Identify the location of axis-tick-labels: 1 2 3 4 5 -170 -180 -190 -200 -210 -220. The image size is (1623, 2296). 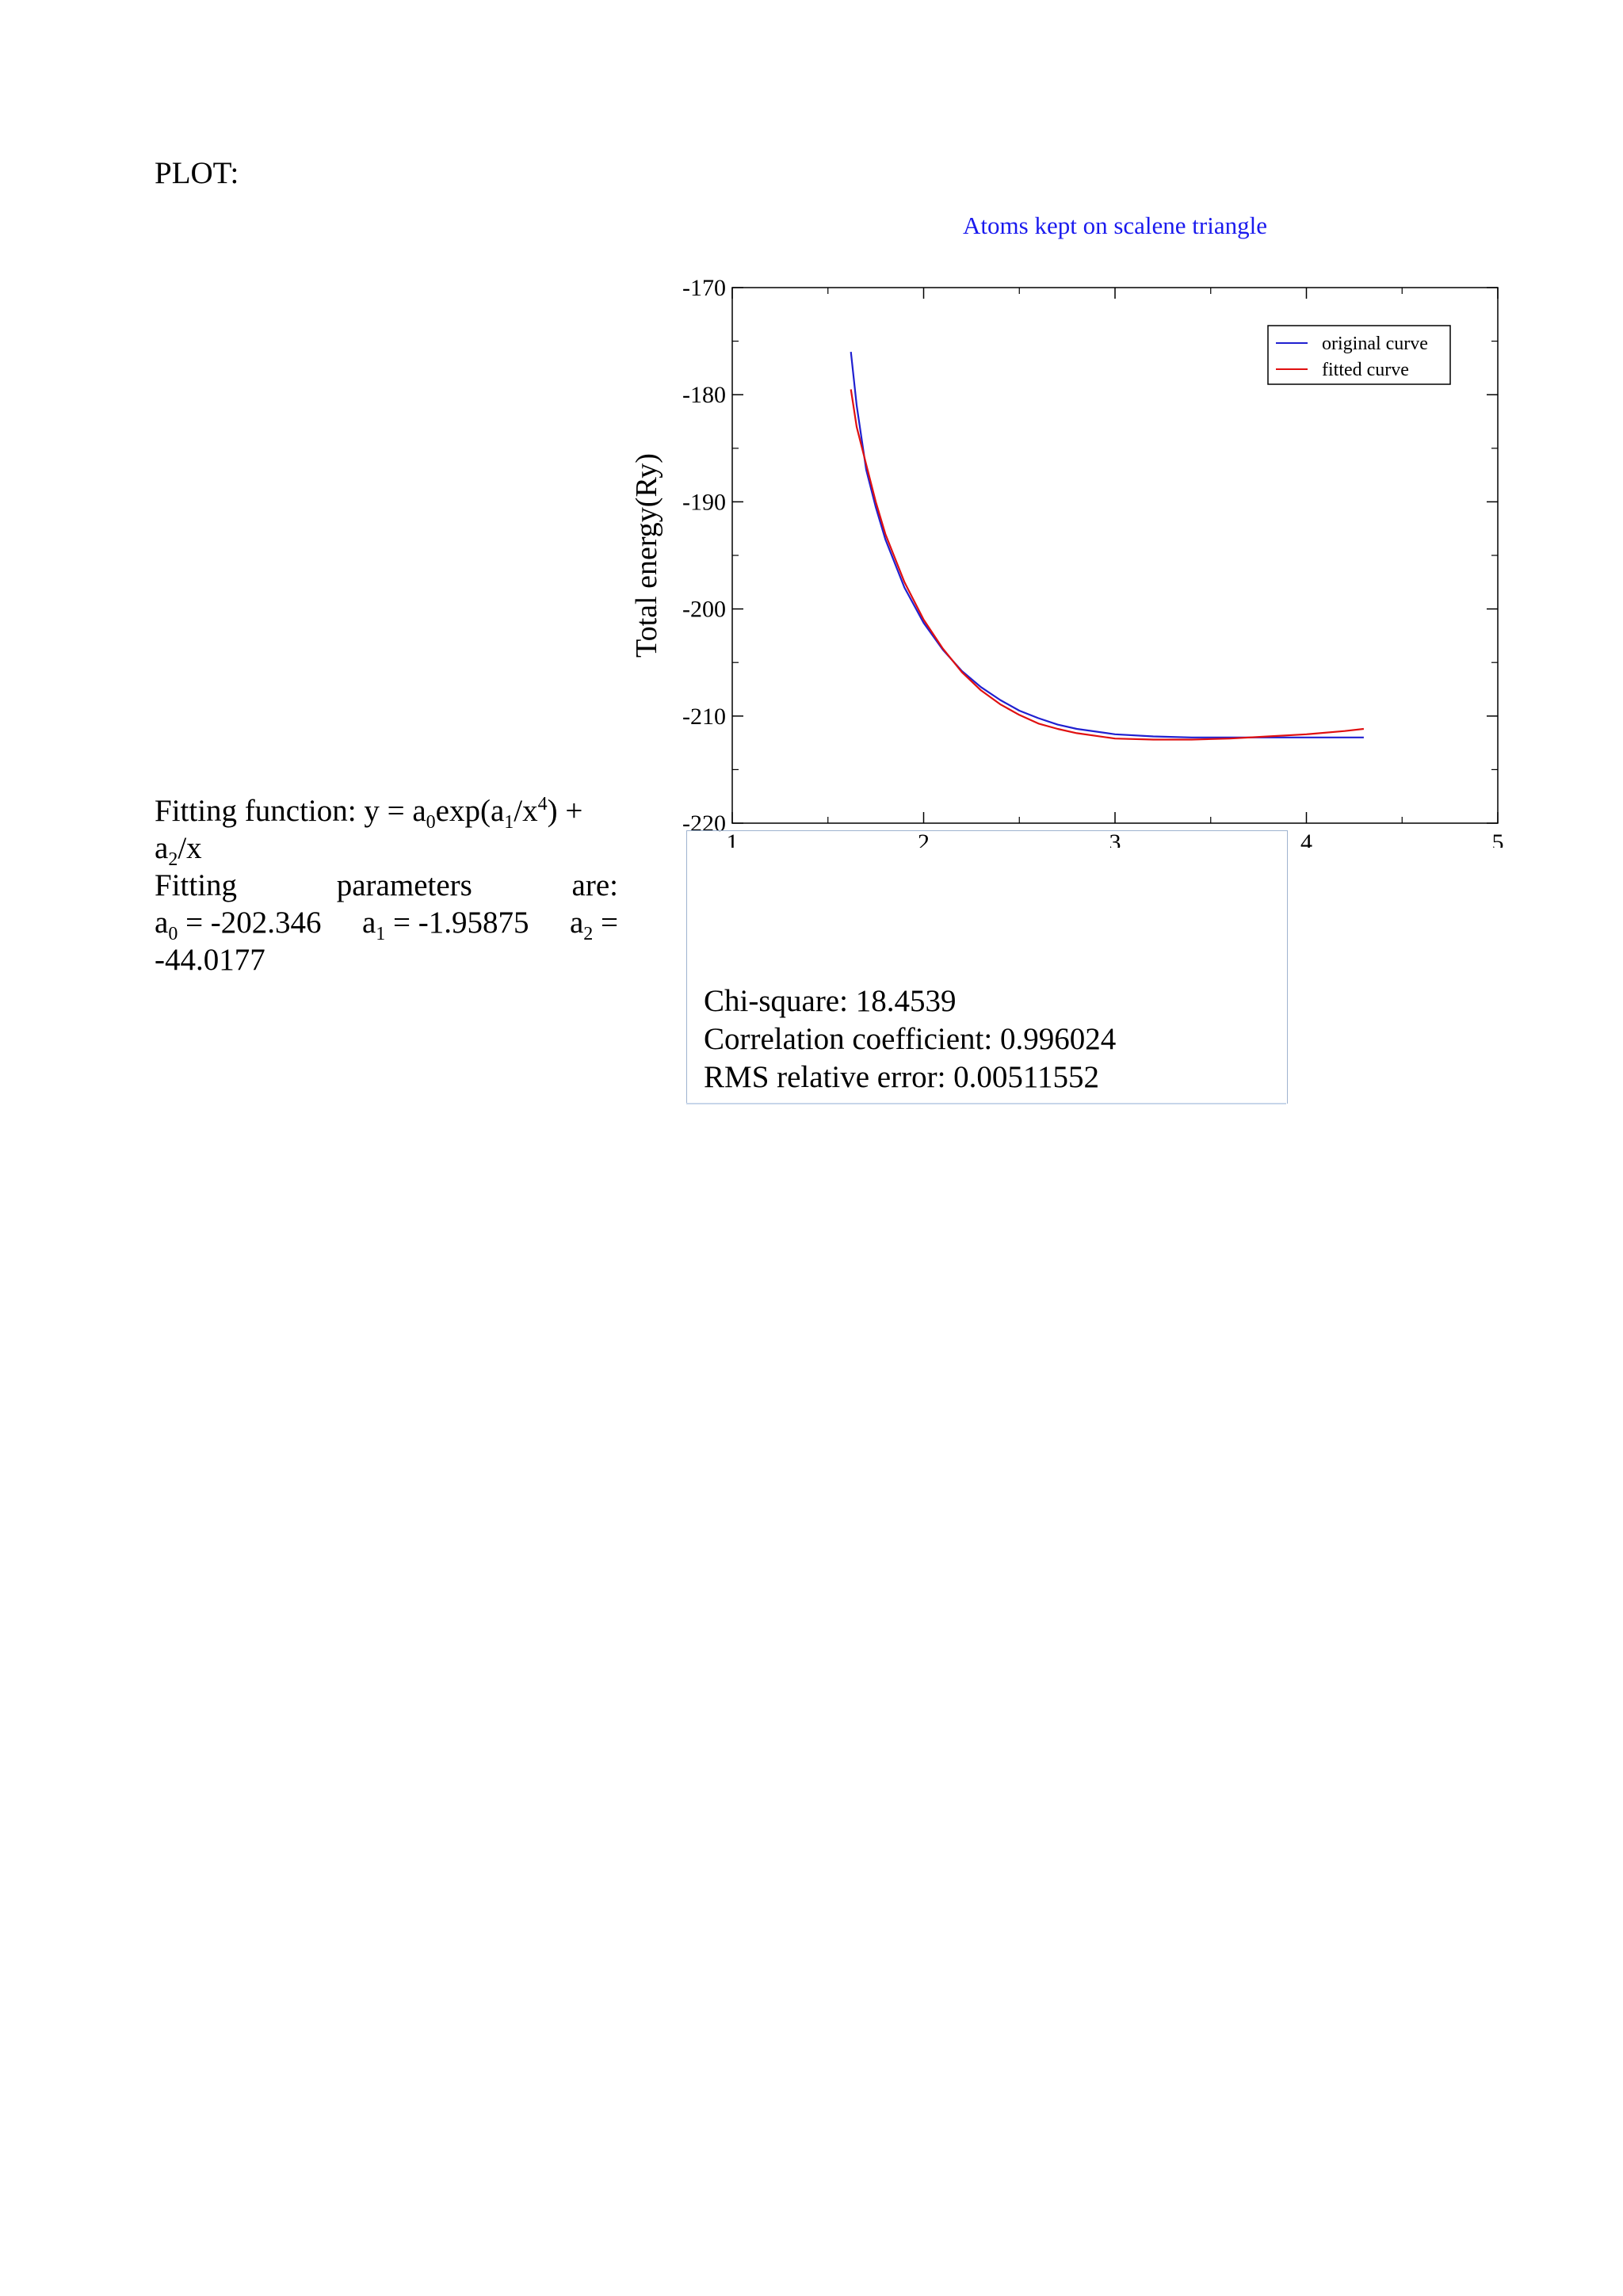
(1093, 561).